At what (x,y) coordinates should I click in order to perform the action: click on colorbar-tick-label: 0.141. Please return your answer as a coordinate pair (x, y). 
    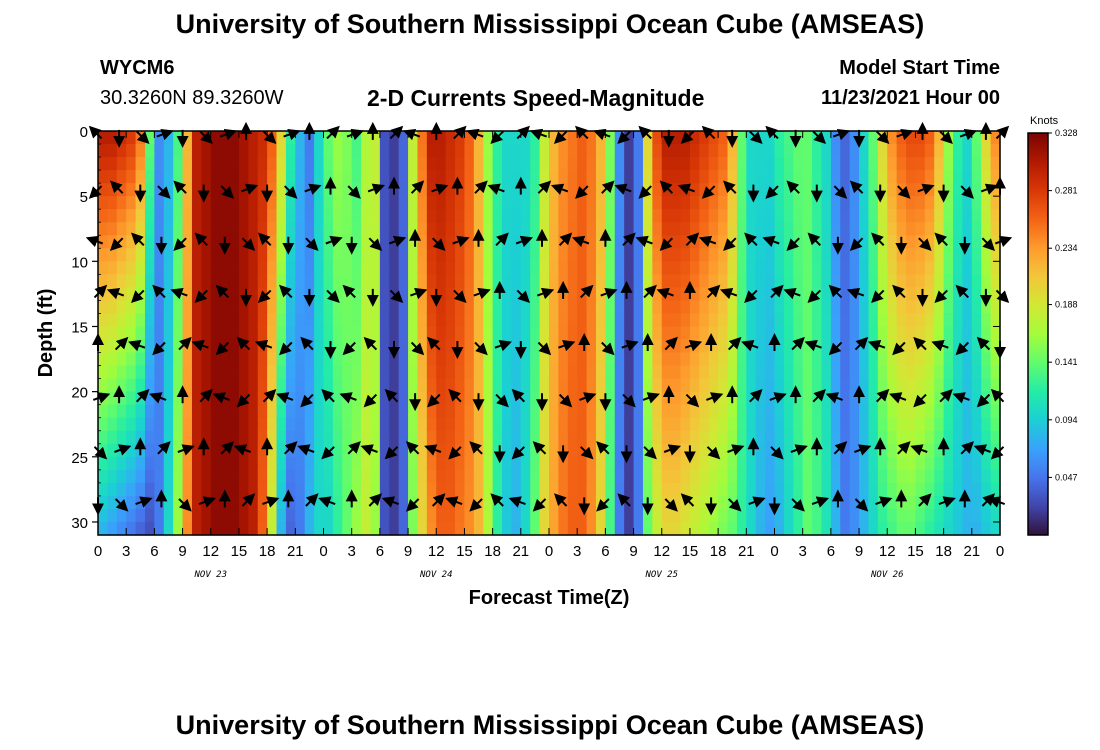
    Looking at the image, I should click on (1066, 362).